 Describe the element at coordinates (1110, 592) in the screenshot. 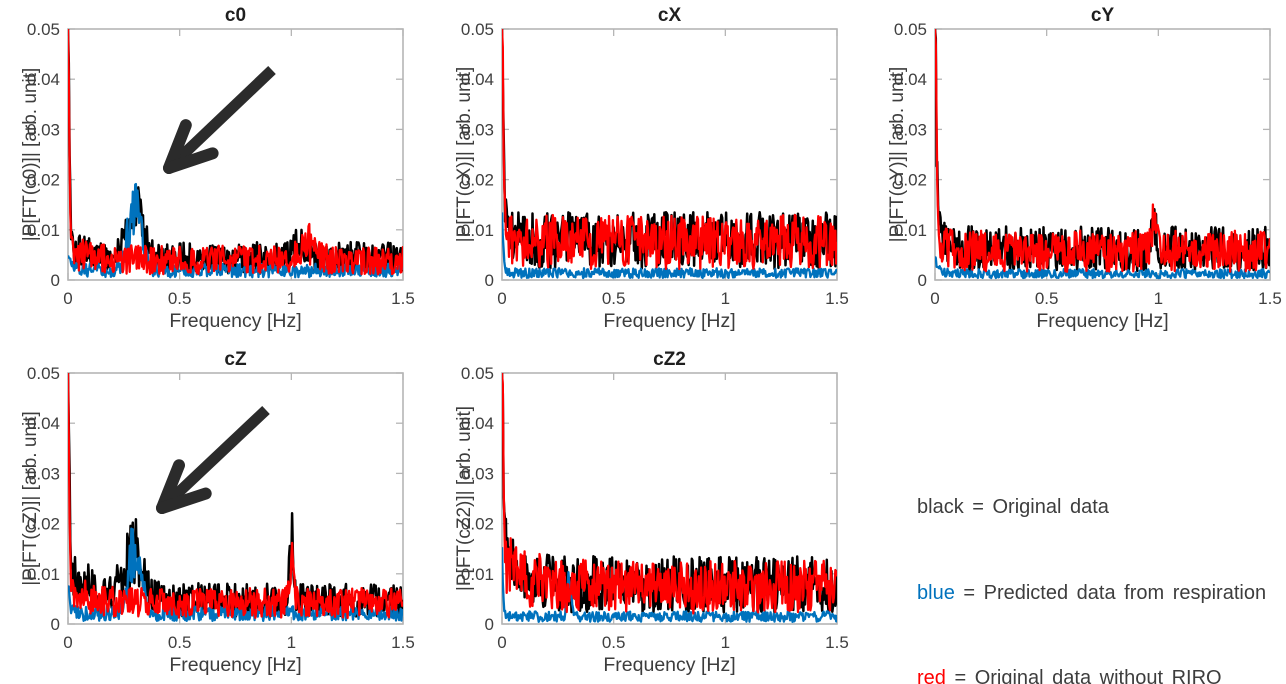

I see `legend-text-blue: = Predicted data from respiration` at that location.